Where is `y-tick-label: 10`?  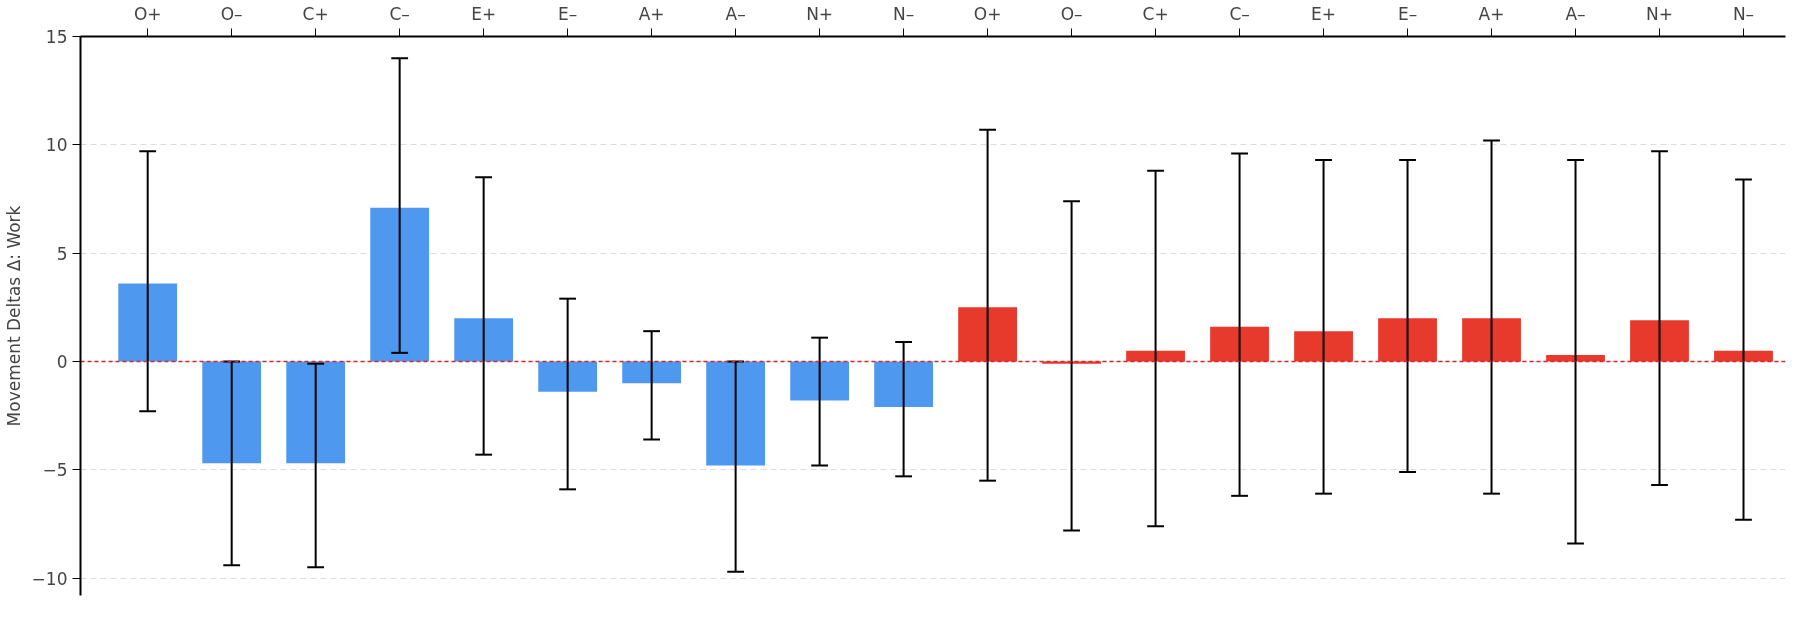 y-tick-label: 10 is located at coordinates (56, 145).